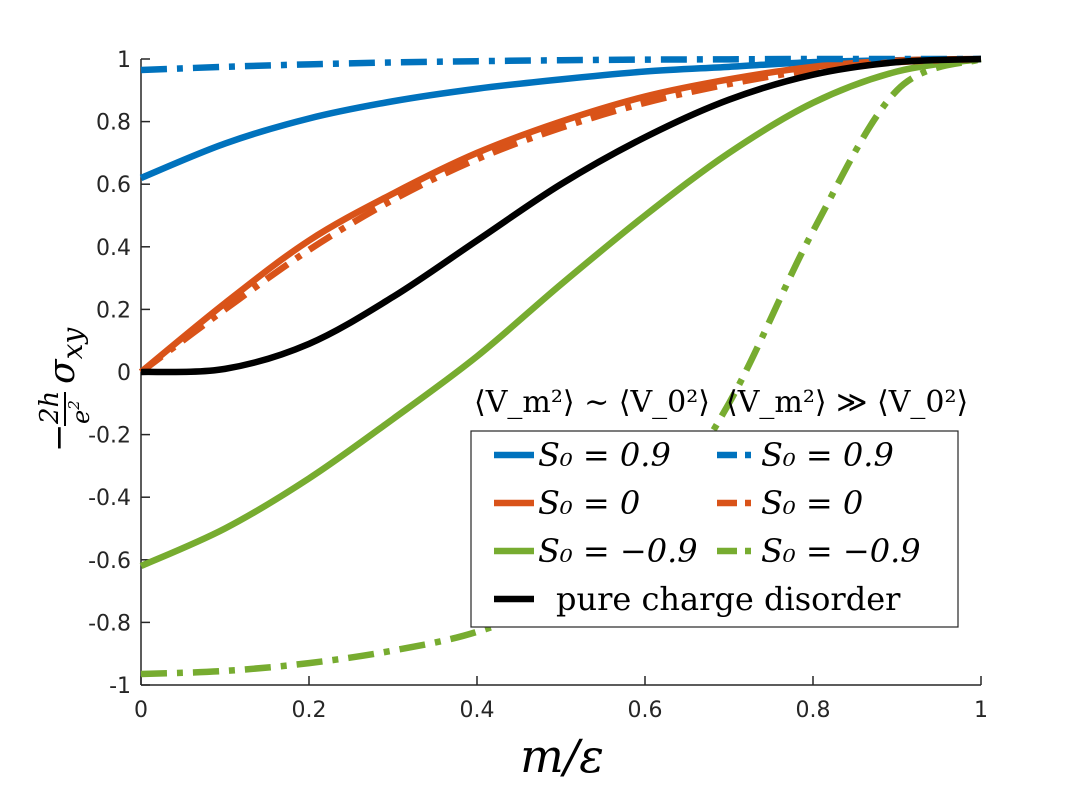 This screenshot has width=1085, height=791. I want to click on x-tick-label: 1, so click(981, 710).